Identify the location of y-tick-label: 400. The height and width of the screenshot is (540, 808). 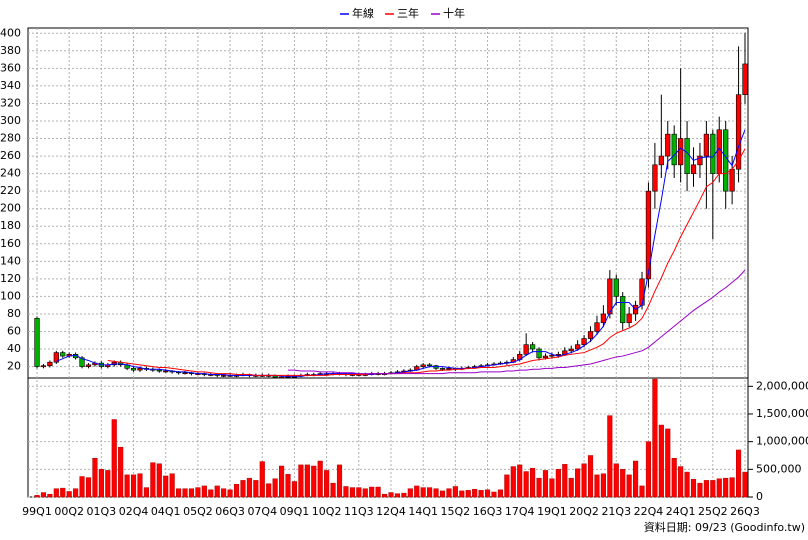
(10, 32).